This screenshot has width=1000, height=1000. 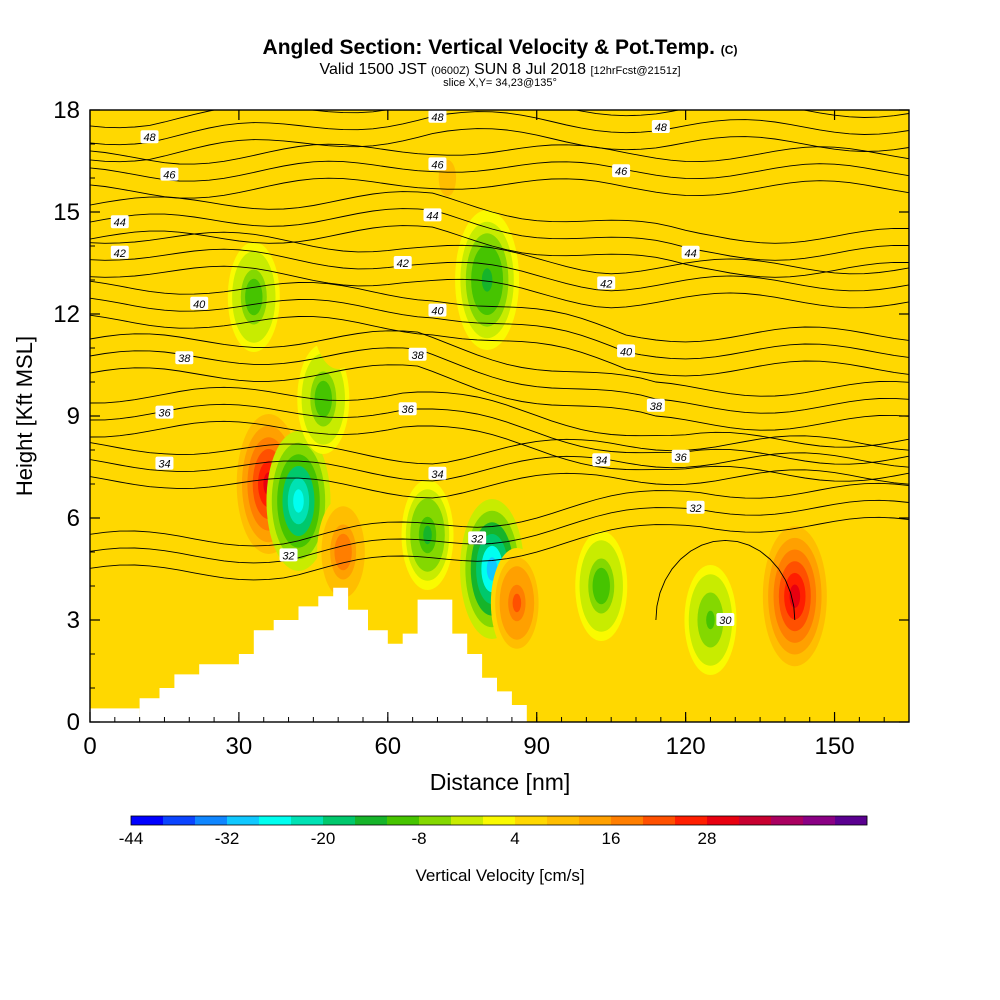 I want to click on x-tick-label: 30, so click(x=239, y=746).